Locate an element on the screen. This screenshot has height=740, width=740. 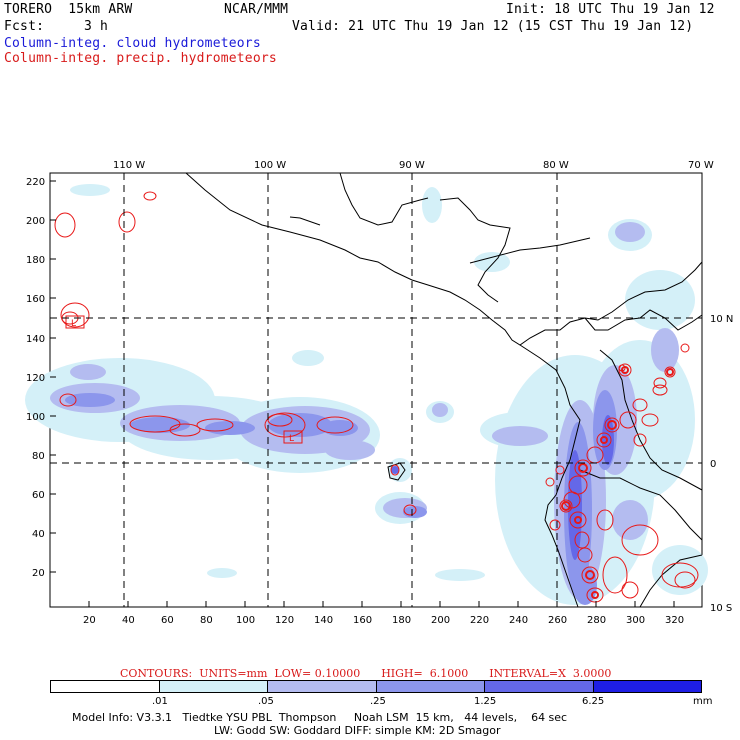
field-precip-title: Column-integ. precip. hydrometeors is located at coordinates (140, 58).